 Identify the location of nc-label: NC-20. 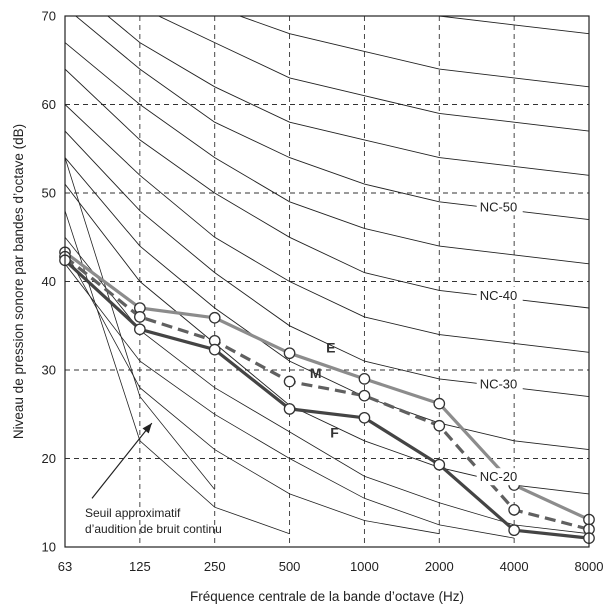
(499, 476).